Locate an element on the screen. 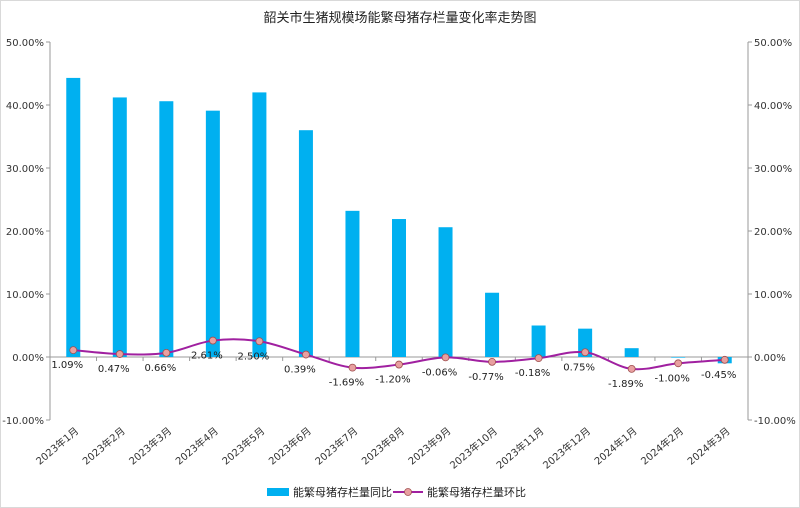  legend-label-bar: 能繁母猪存栏量同比 is located at coordinates (342, 492).